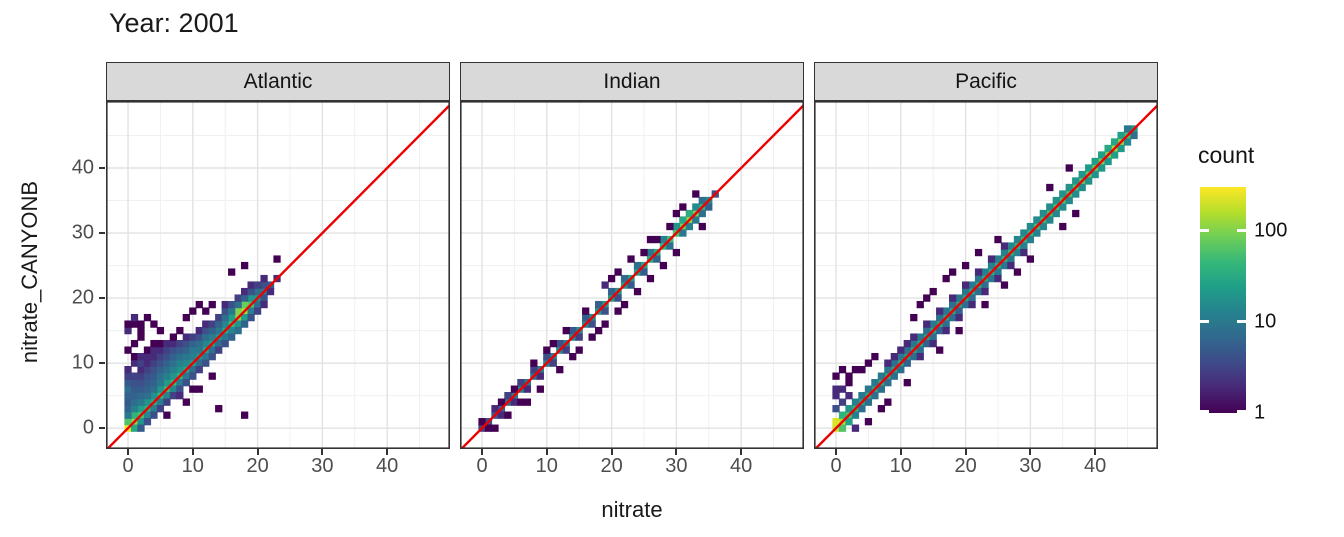 The image size is (1344, 537). Describe the element at coordinates (174, 23) in the screenshot. I see `plot-title: Year: 2001` at that location.